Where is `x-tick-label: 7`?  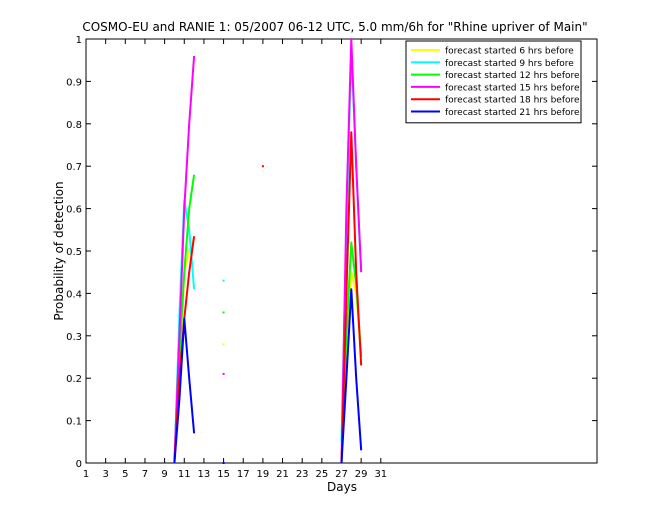 x-tick-label: 7 is located at coordinates (145, 474).